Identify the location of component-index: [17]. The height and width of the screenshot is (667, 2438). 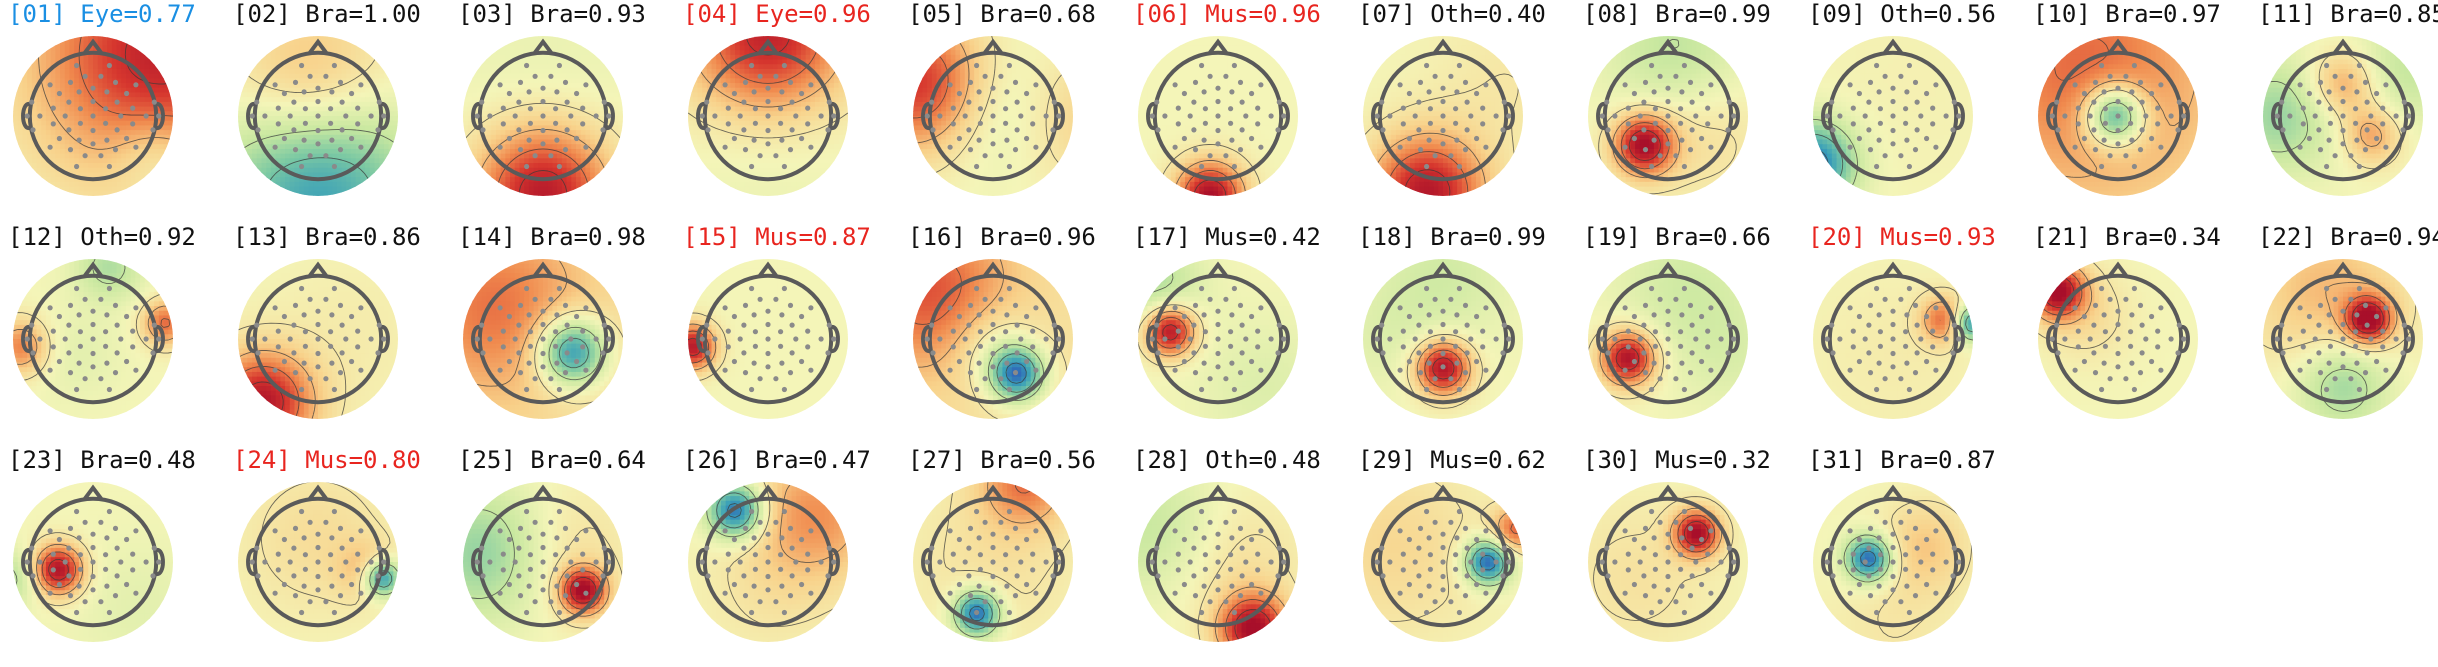
(1162, 237).